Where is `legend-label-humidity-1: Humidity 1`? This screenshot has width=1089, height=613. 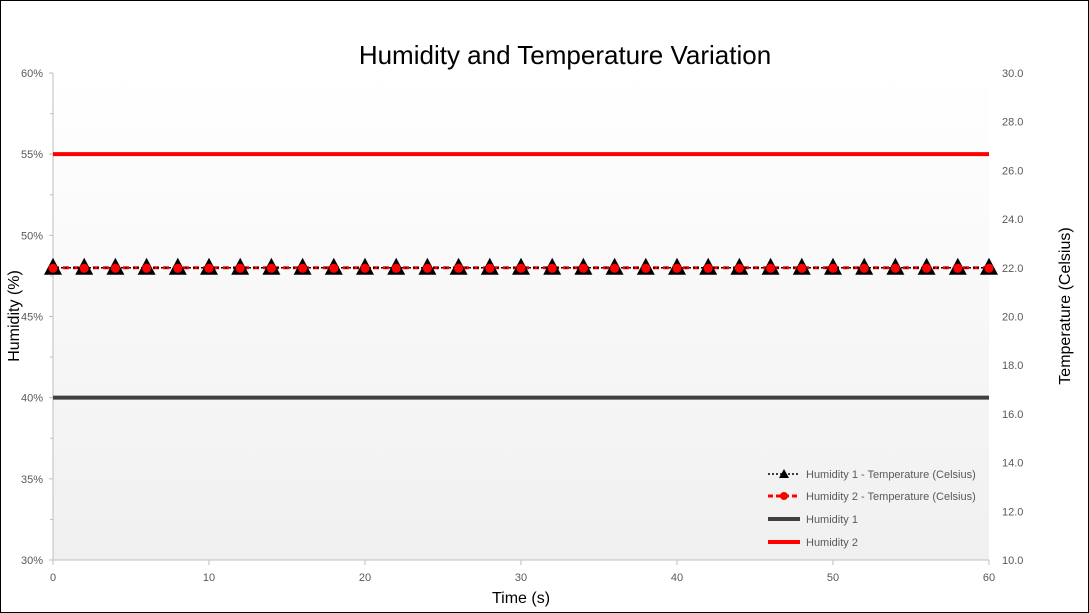 legend-label-humidity-1: Humidity 1 is located at coordinates (832, 520).